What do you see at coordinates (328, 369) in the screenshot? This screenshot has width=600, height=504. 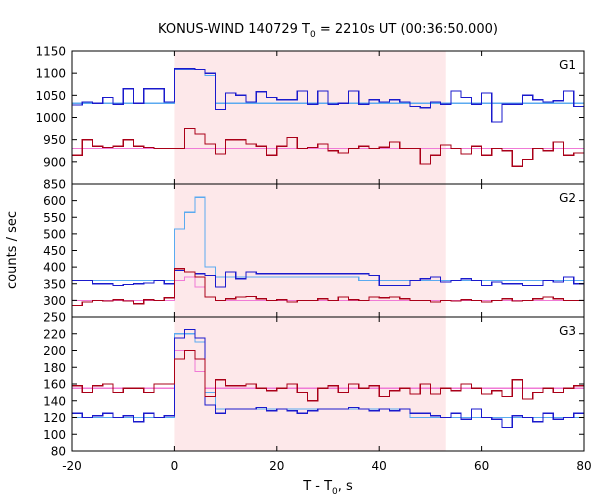 I see `series-g3-pink` at bounding box center [328, 369].